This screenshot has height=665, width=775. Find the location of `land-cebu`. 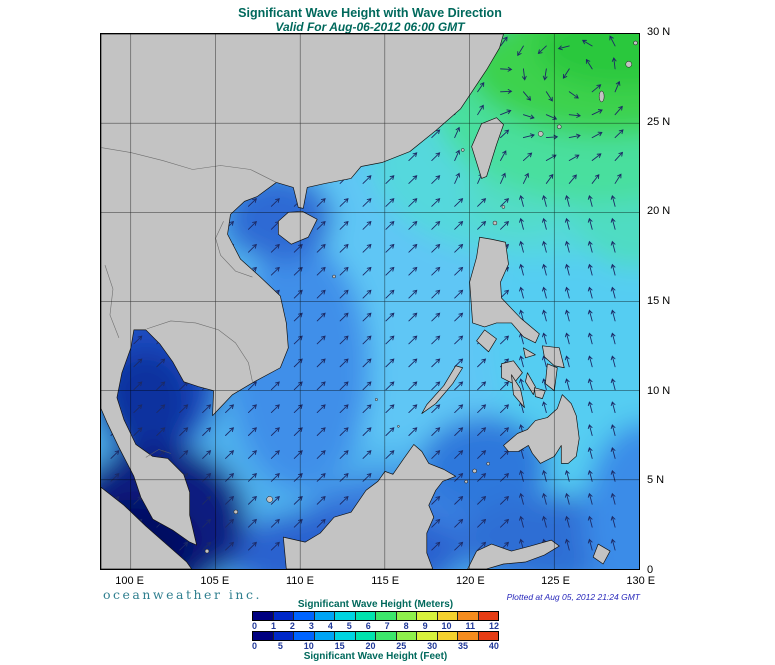

land-cebu is located at coordinates (530, 384).